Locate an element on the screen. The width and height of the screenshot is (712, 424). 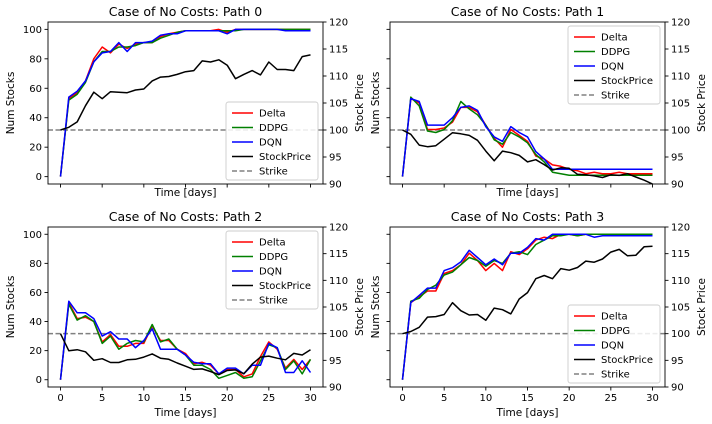
y-tick-label: 20 is located at coordinates (35, 351).